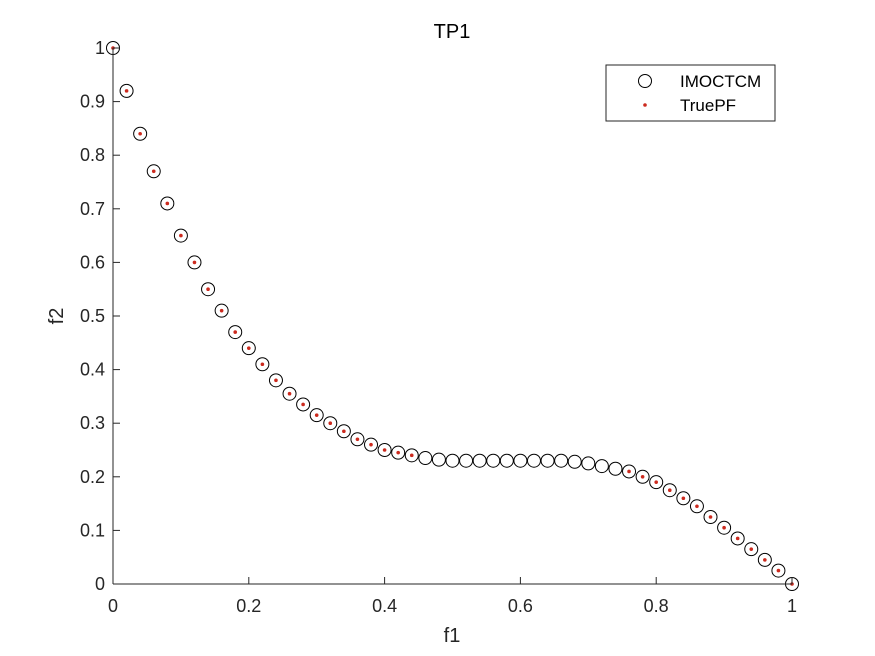 This screenshot has height=656, width=875. I want to click on y-tick-label: 0.2, so click(92, 477).